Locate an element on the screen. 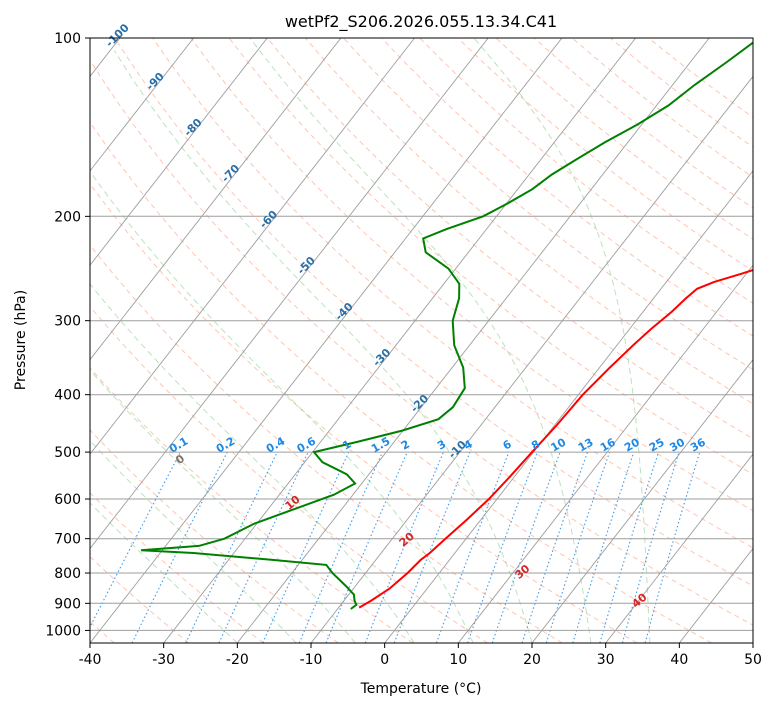  y-tick-label: 200 is located at coordinates (67, 217).